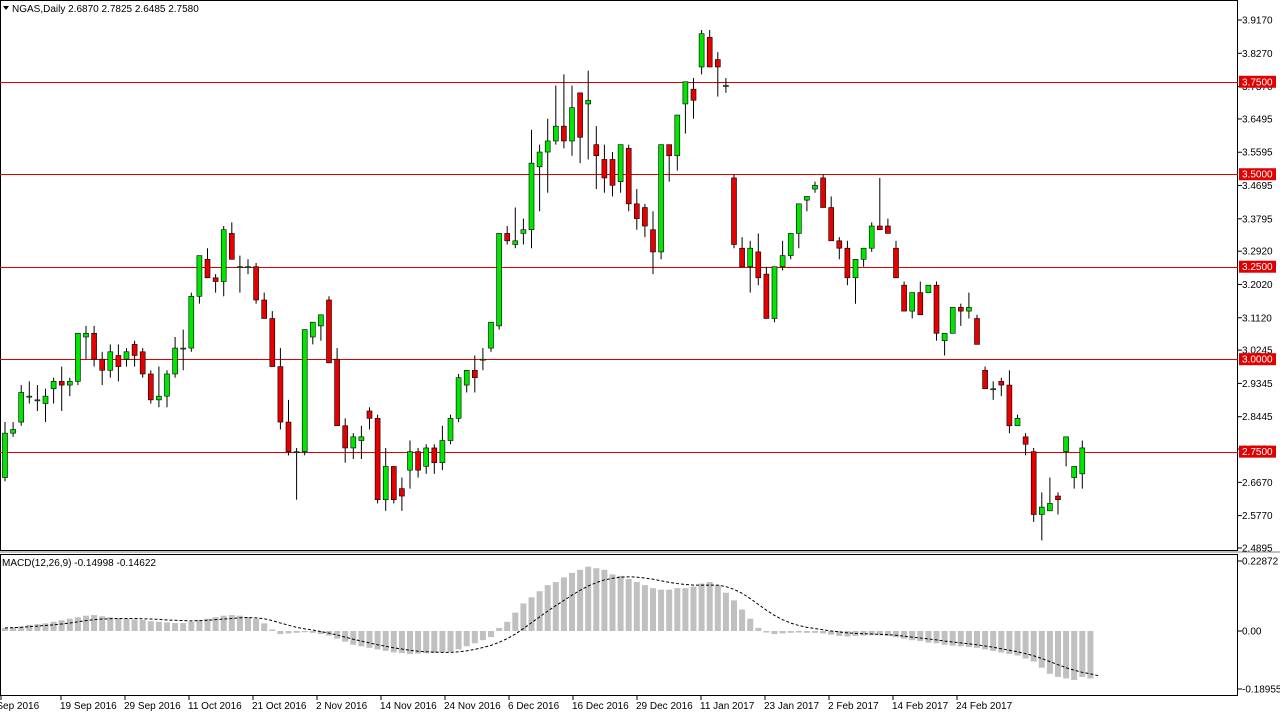 Image resolution: width=1280 pixels, height=719 pixels. What do you see at coordinates (1257, 516) in the screenshot?
I see `y-tick-label: 2.5770` at bounding box center [1257, 516].